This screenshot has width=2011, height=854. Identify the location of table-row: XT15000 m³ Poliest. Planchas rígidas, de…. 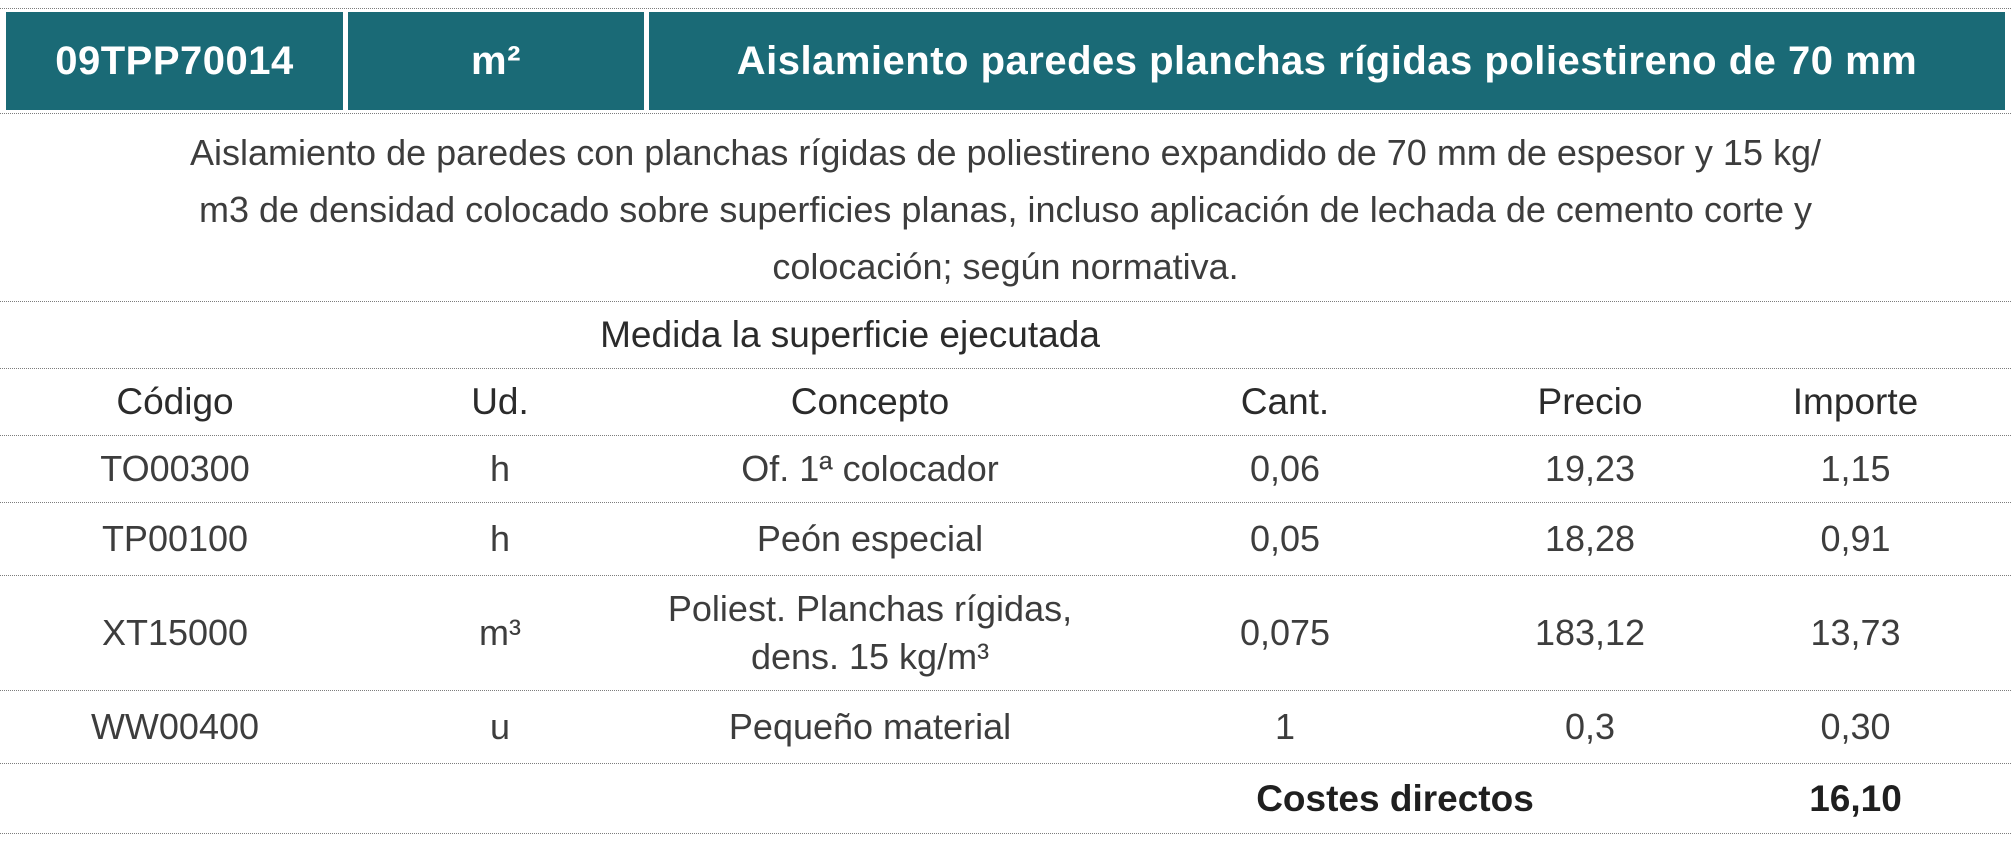
(1005, 633).